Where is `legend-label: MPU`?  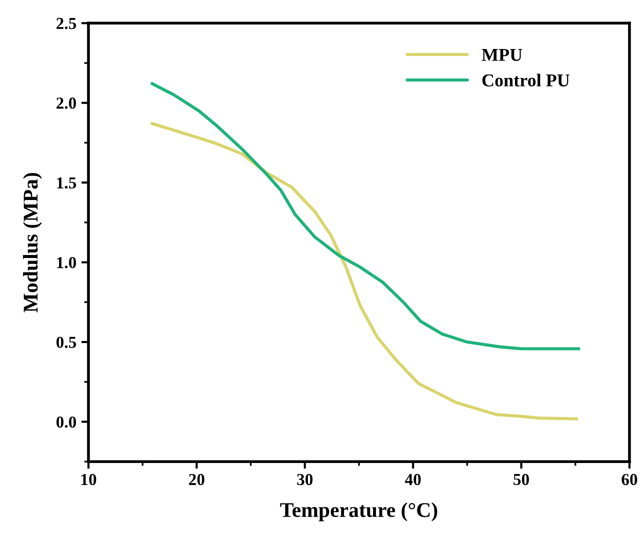 legend-label: MPU is located at coordinates (502, 54).